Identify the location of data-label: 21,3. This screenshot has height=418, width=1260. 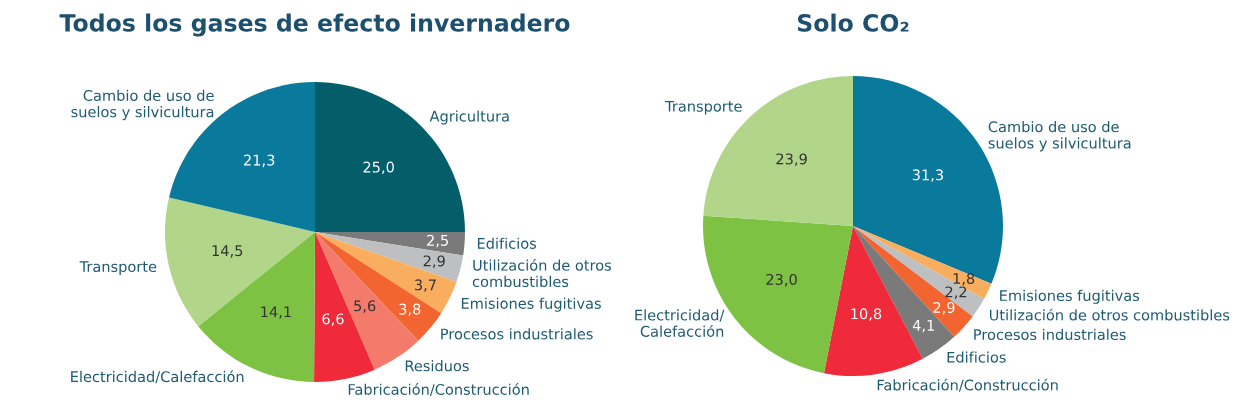
(259, 161).